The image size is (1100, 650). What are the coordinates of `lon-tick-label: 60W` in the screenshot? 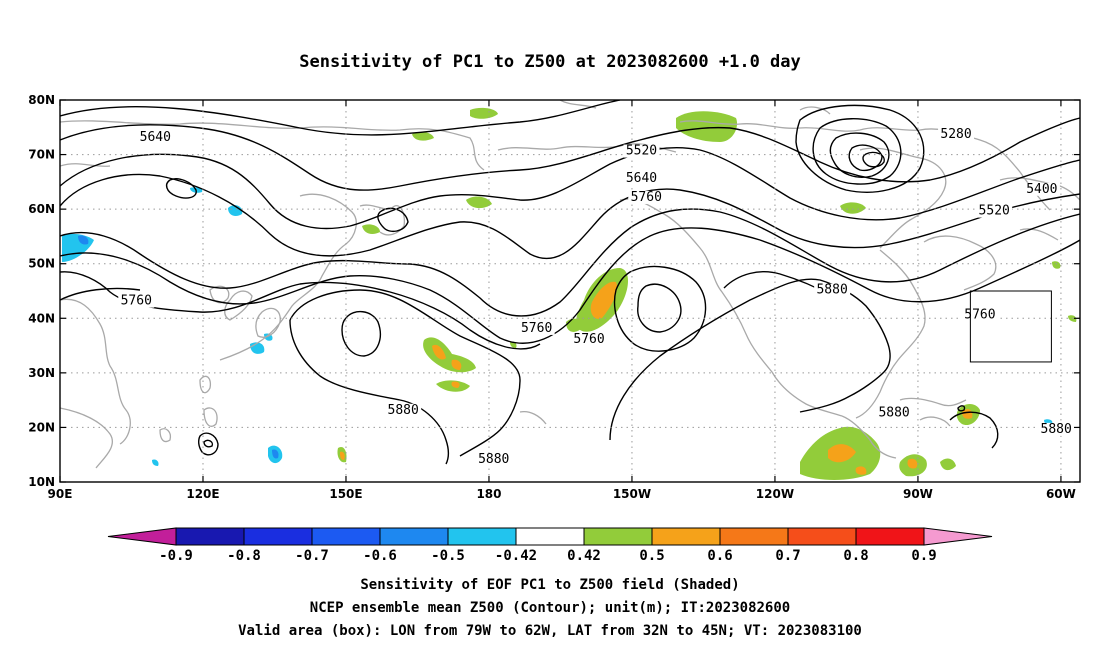 It's located at (1061, 494).